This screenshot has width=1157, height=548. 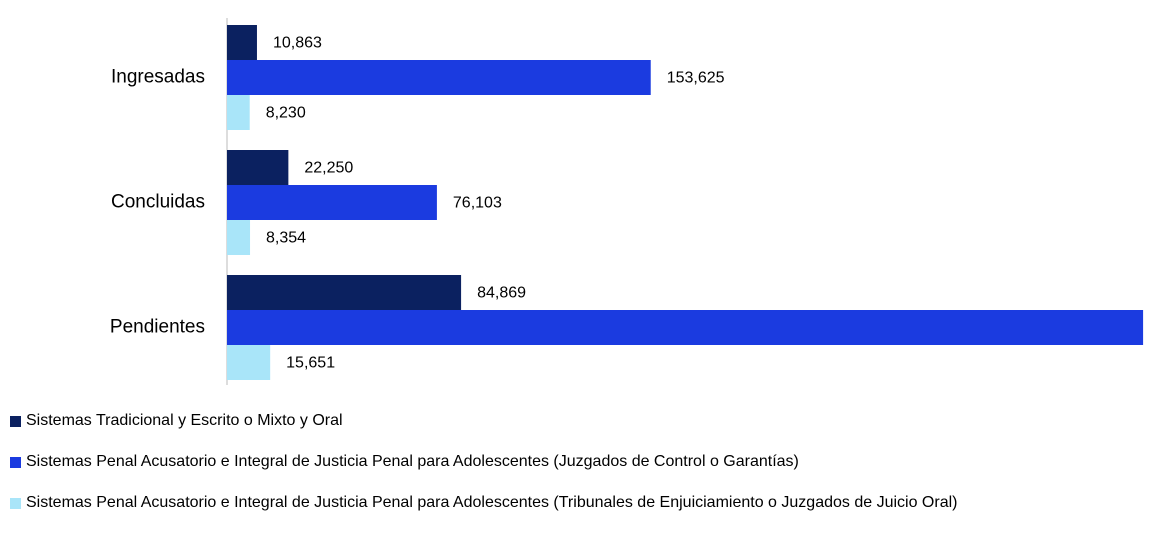 I want to click on value-label: 10,863, so click(x=297, y=43).